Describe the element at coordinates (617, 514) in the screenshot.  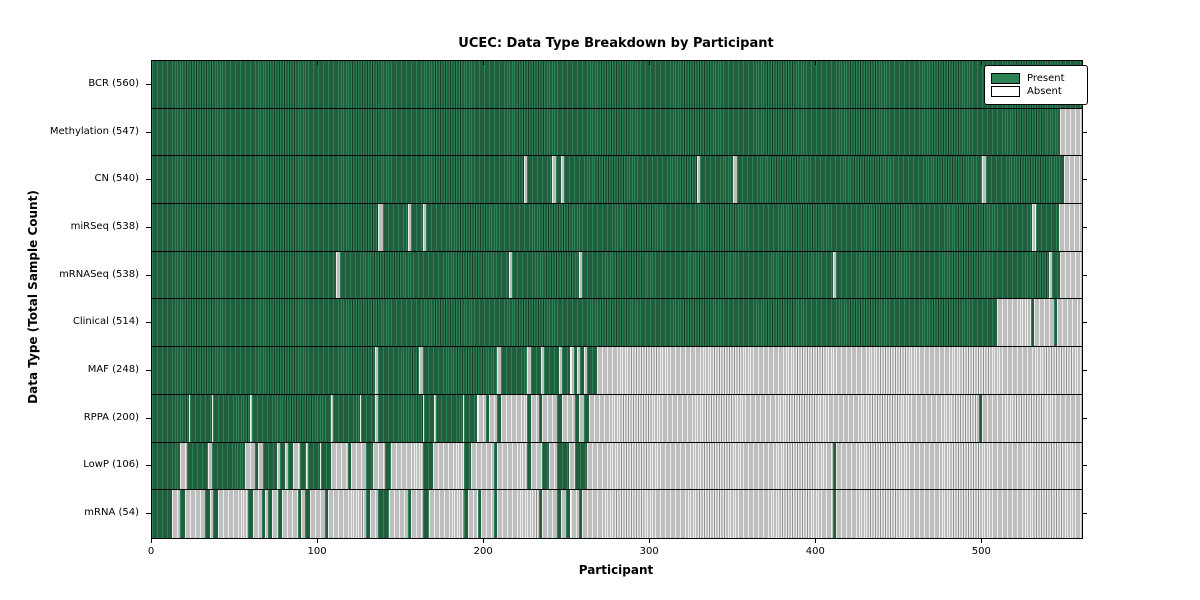
I see `matrix-row-mRNA` at that location.